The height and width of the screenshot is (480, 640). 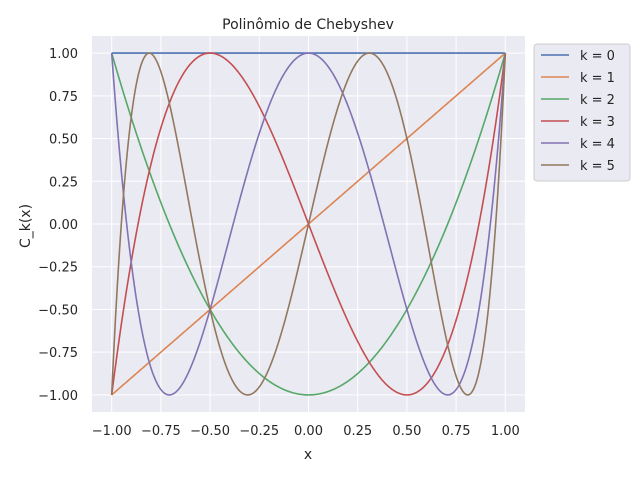 I want to click on y-tick-label: 0.75, so click(x=63, y=97).